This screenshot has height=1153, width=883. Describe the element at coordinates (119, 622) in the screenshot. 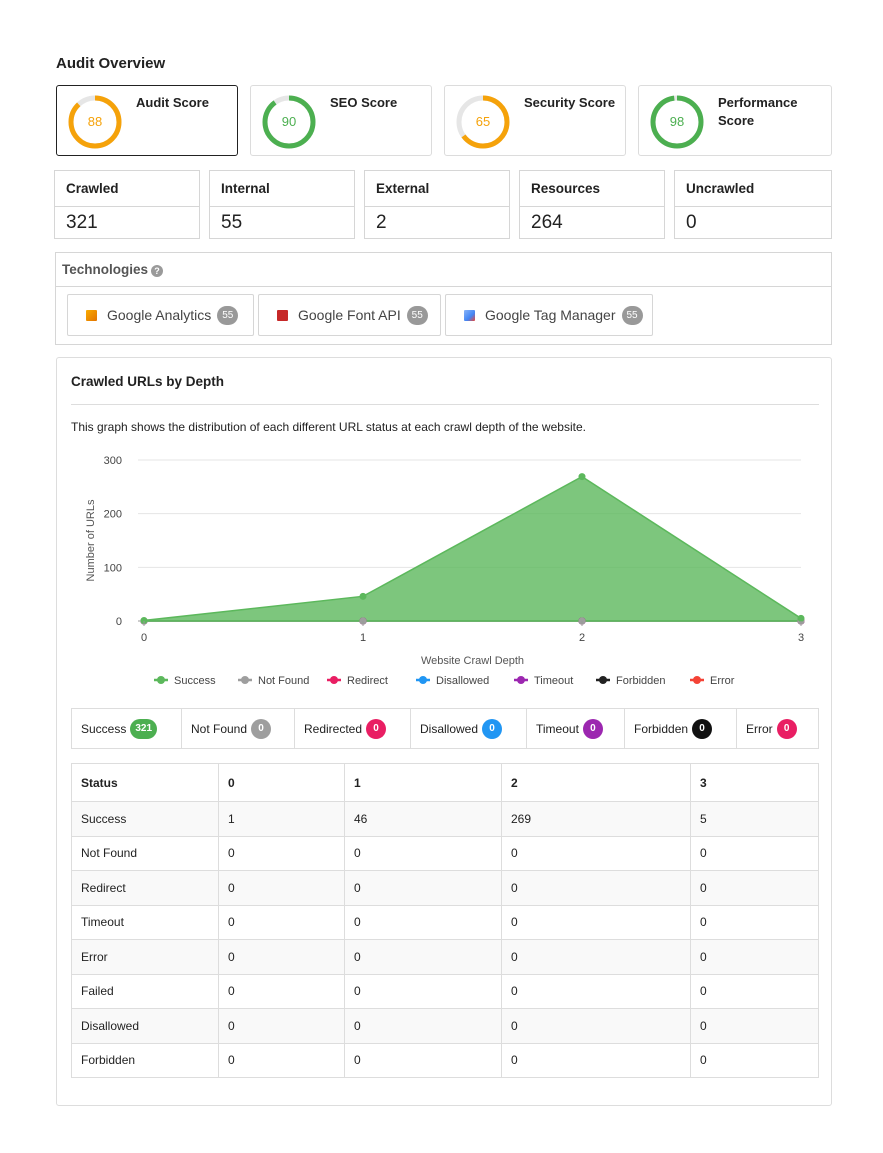

I see `y-tick-label: 0` at that location.